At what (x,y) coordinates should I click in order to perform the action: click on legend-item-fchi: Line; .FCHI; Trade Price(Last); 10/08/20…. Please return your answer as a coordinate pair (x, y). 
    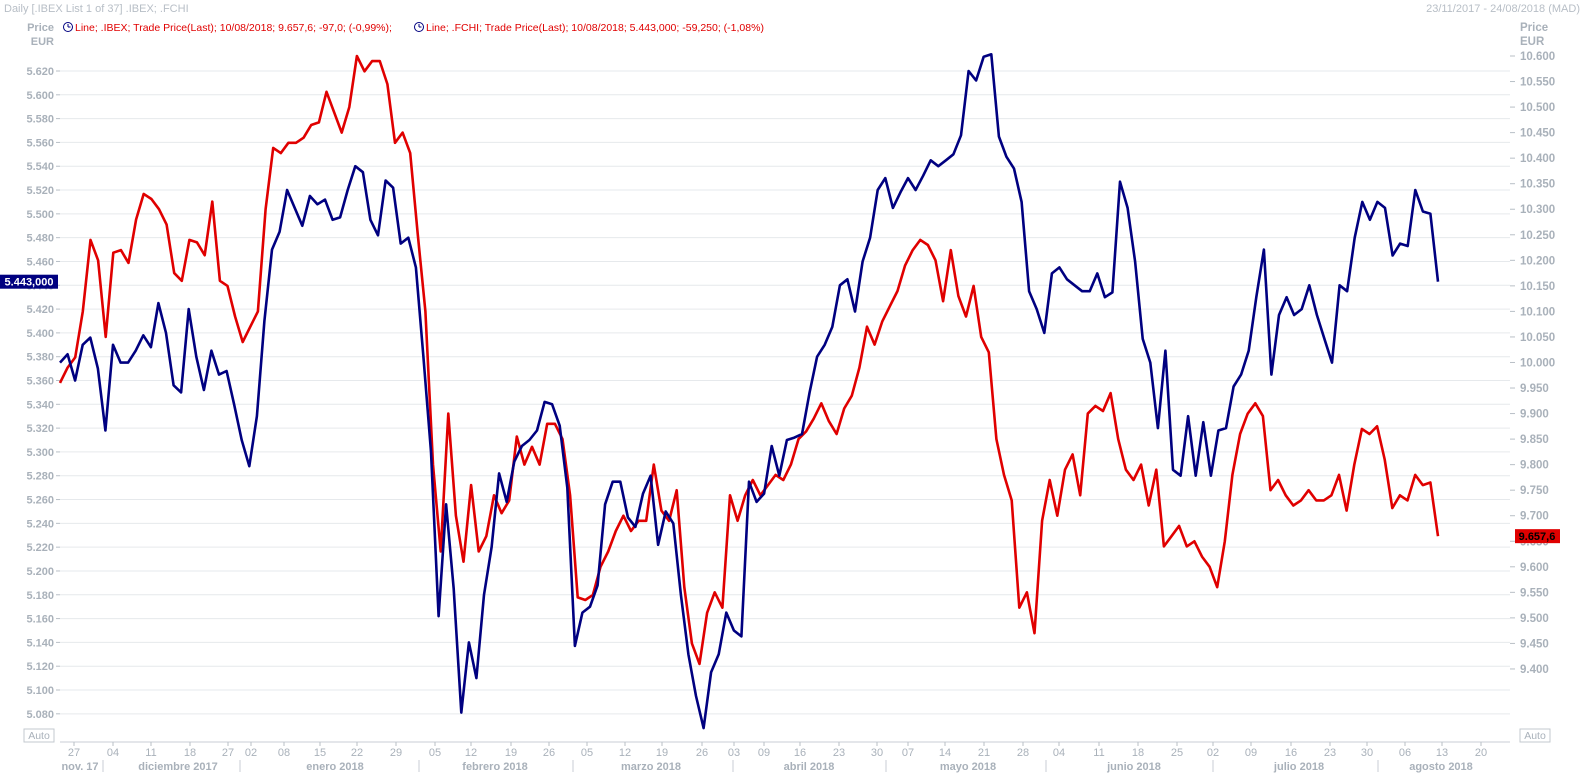
    Looking at the image, I should click on (589, 28).